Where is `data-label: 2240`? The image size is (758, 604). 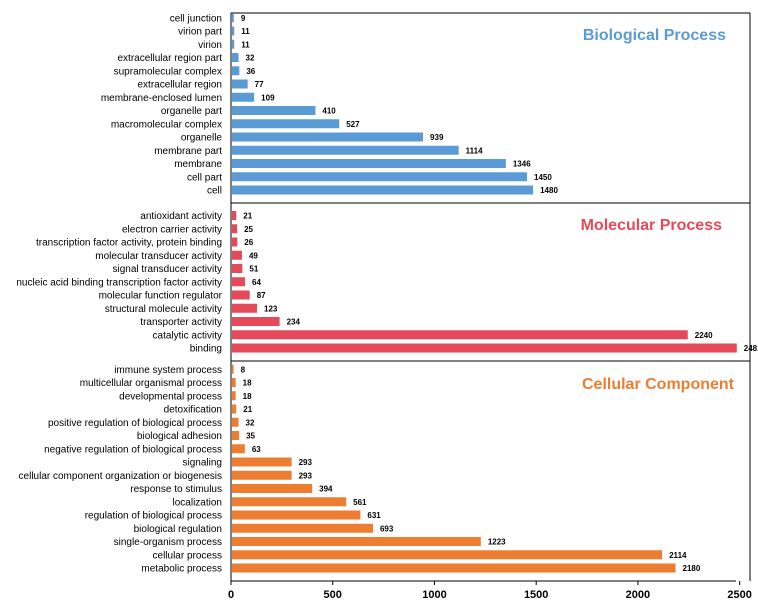
data-label: 2240 is located at coordinates (704, 335).